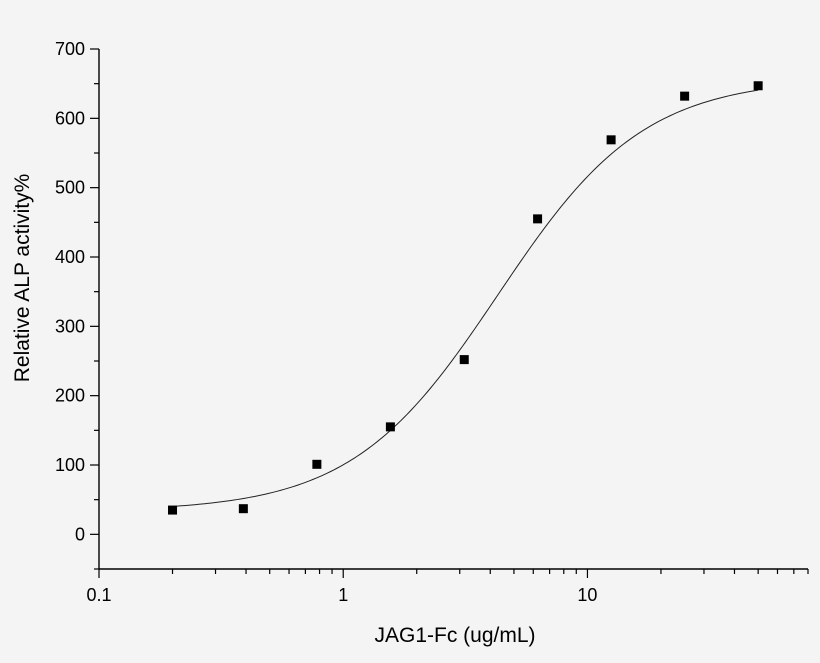 This screenshot has height=663, width=820. Describe the element at coordinates (343, 595) in the screenshot. I see `x-tick-label: 1` at that location.